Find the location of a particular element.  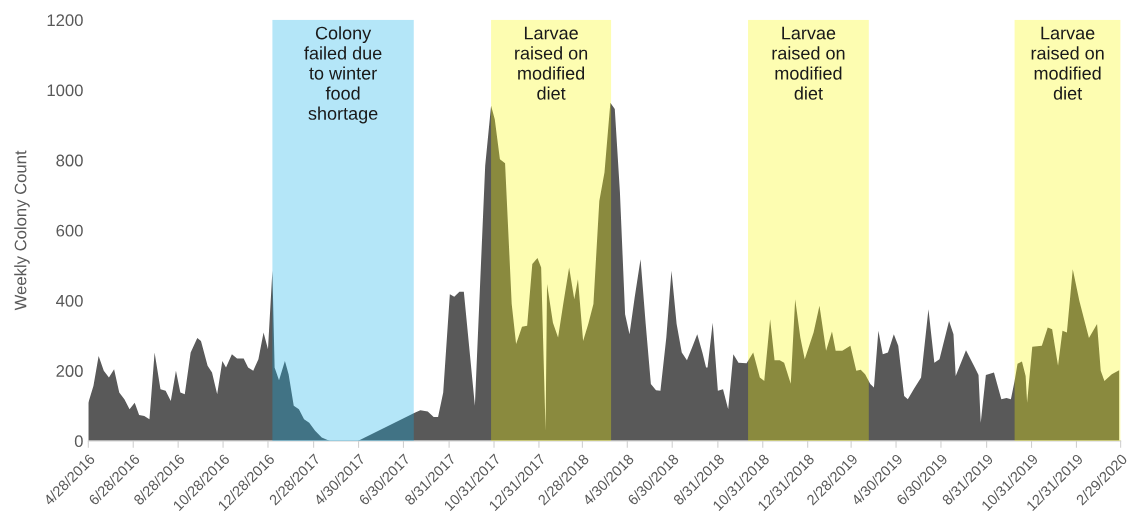

y-tick-label: 400 is located at coordinates (69, 300).